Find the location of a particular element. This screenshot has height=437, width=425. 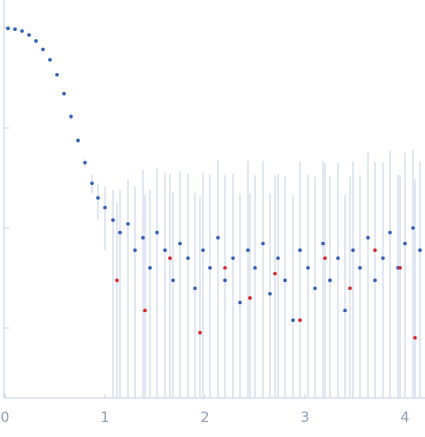

x-tick-label: 2 is located at coordinates (205, 418).